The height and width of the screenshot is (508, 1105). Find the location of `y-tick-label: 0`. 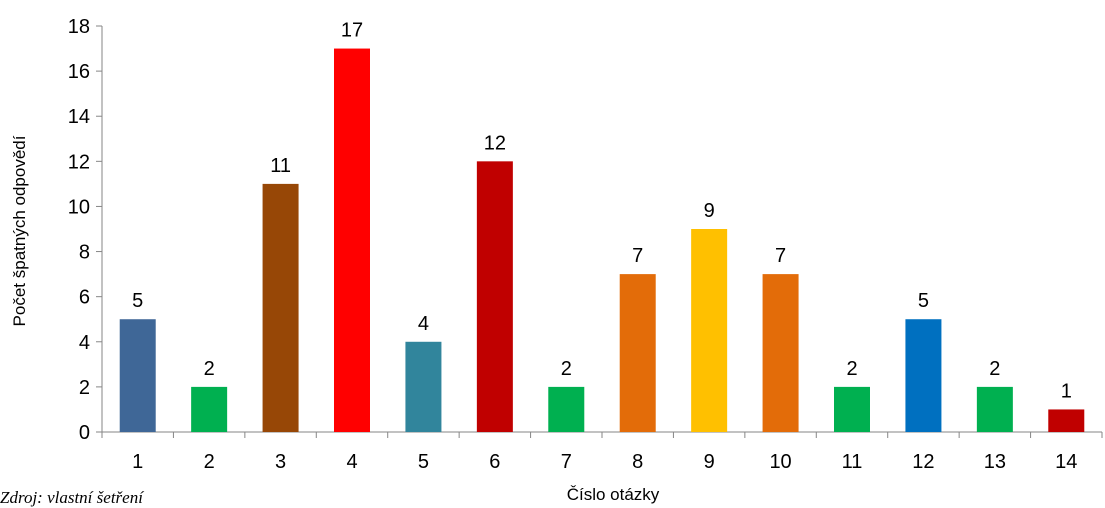

y-tick-label: 0 is located at coordinates (84, 433).